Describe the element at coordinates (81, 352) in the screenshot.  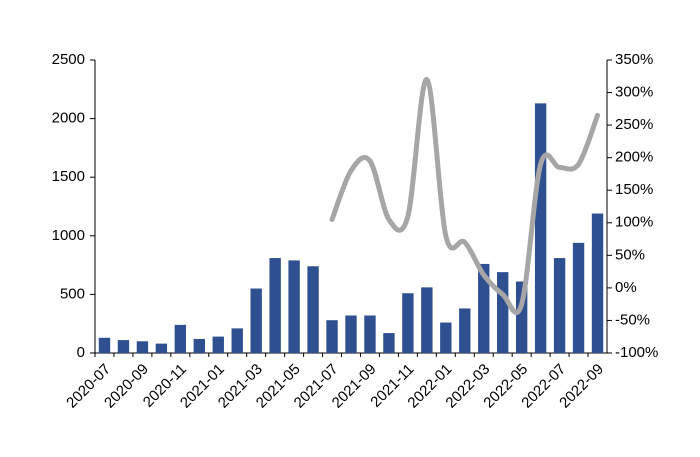
I see `y-tick-label: 0` at that location.